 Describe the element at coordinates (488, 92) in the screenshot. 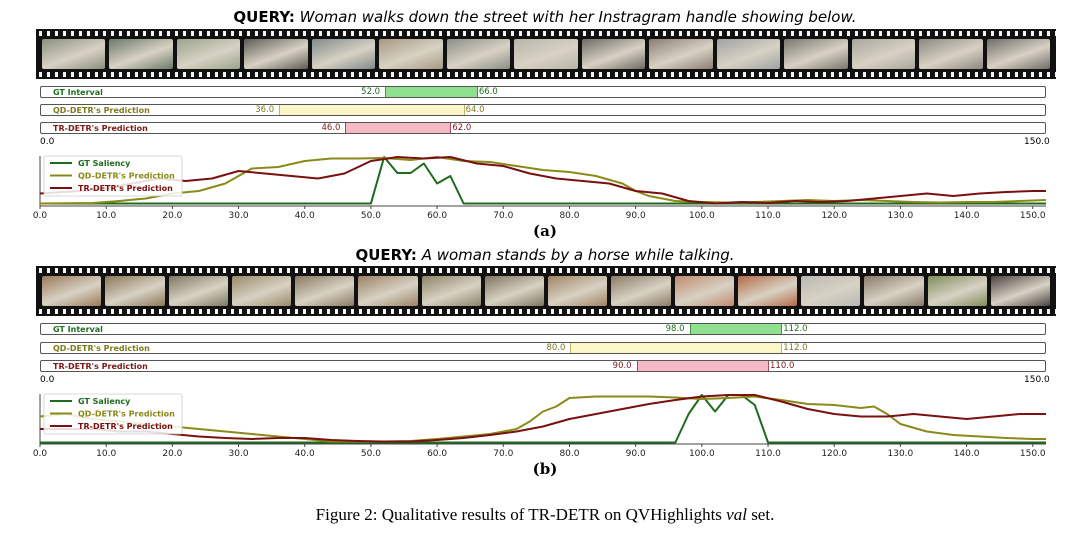

I see `interval-end-label: 66.0` at that location.